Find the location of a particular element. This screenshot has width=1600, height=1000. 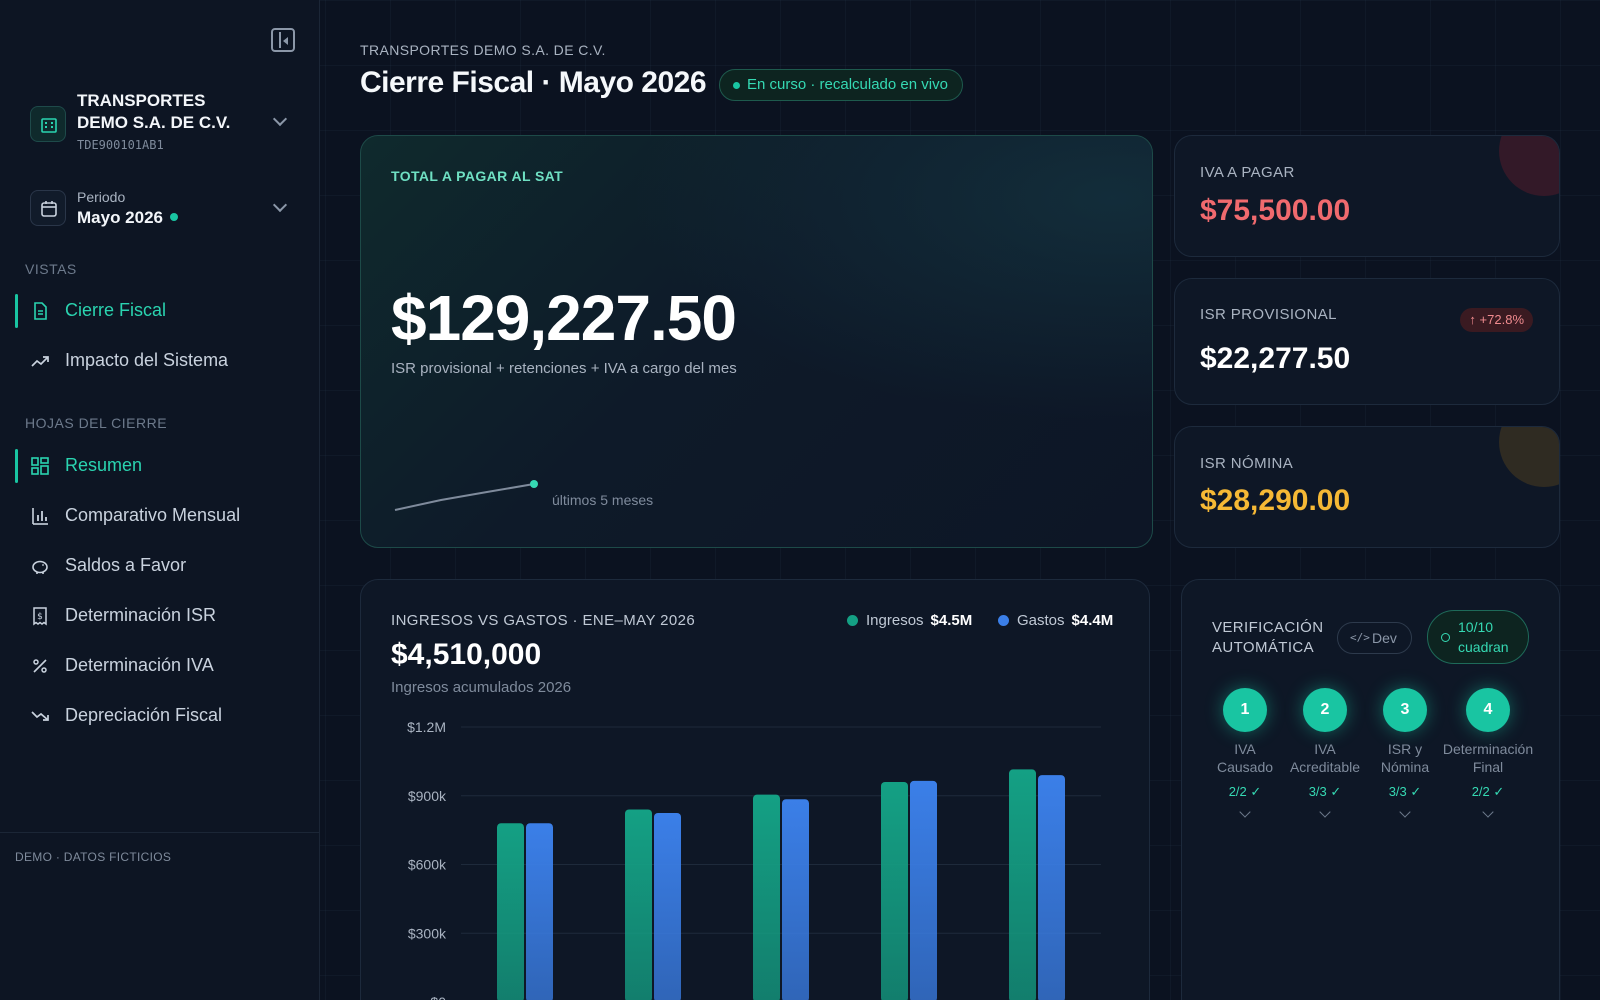

income-total: $4,510,000 is located at coordinates (466, 654).